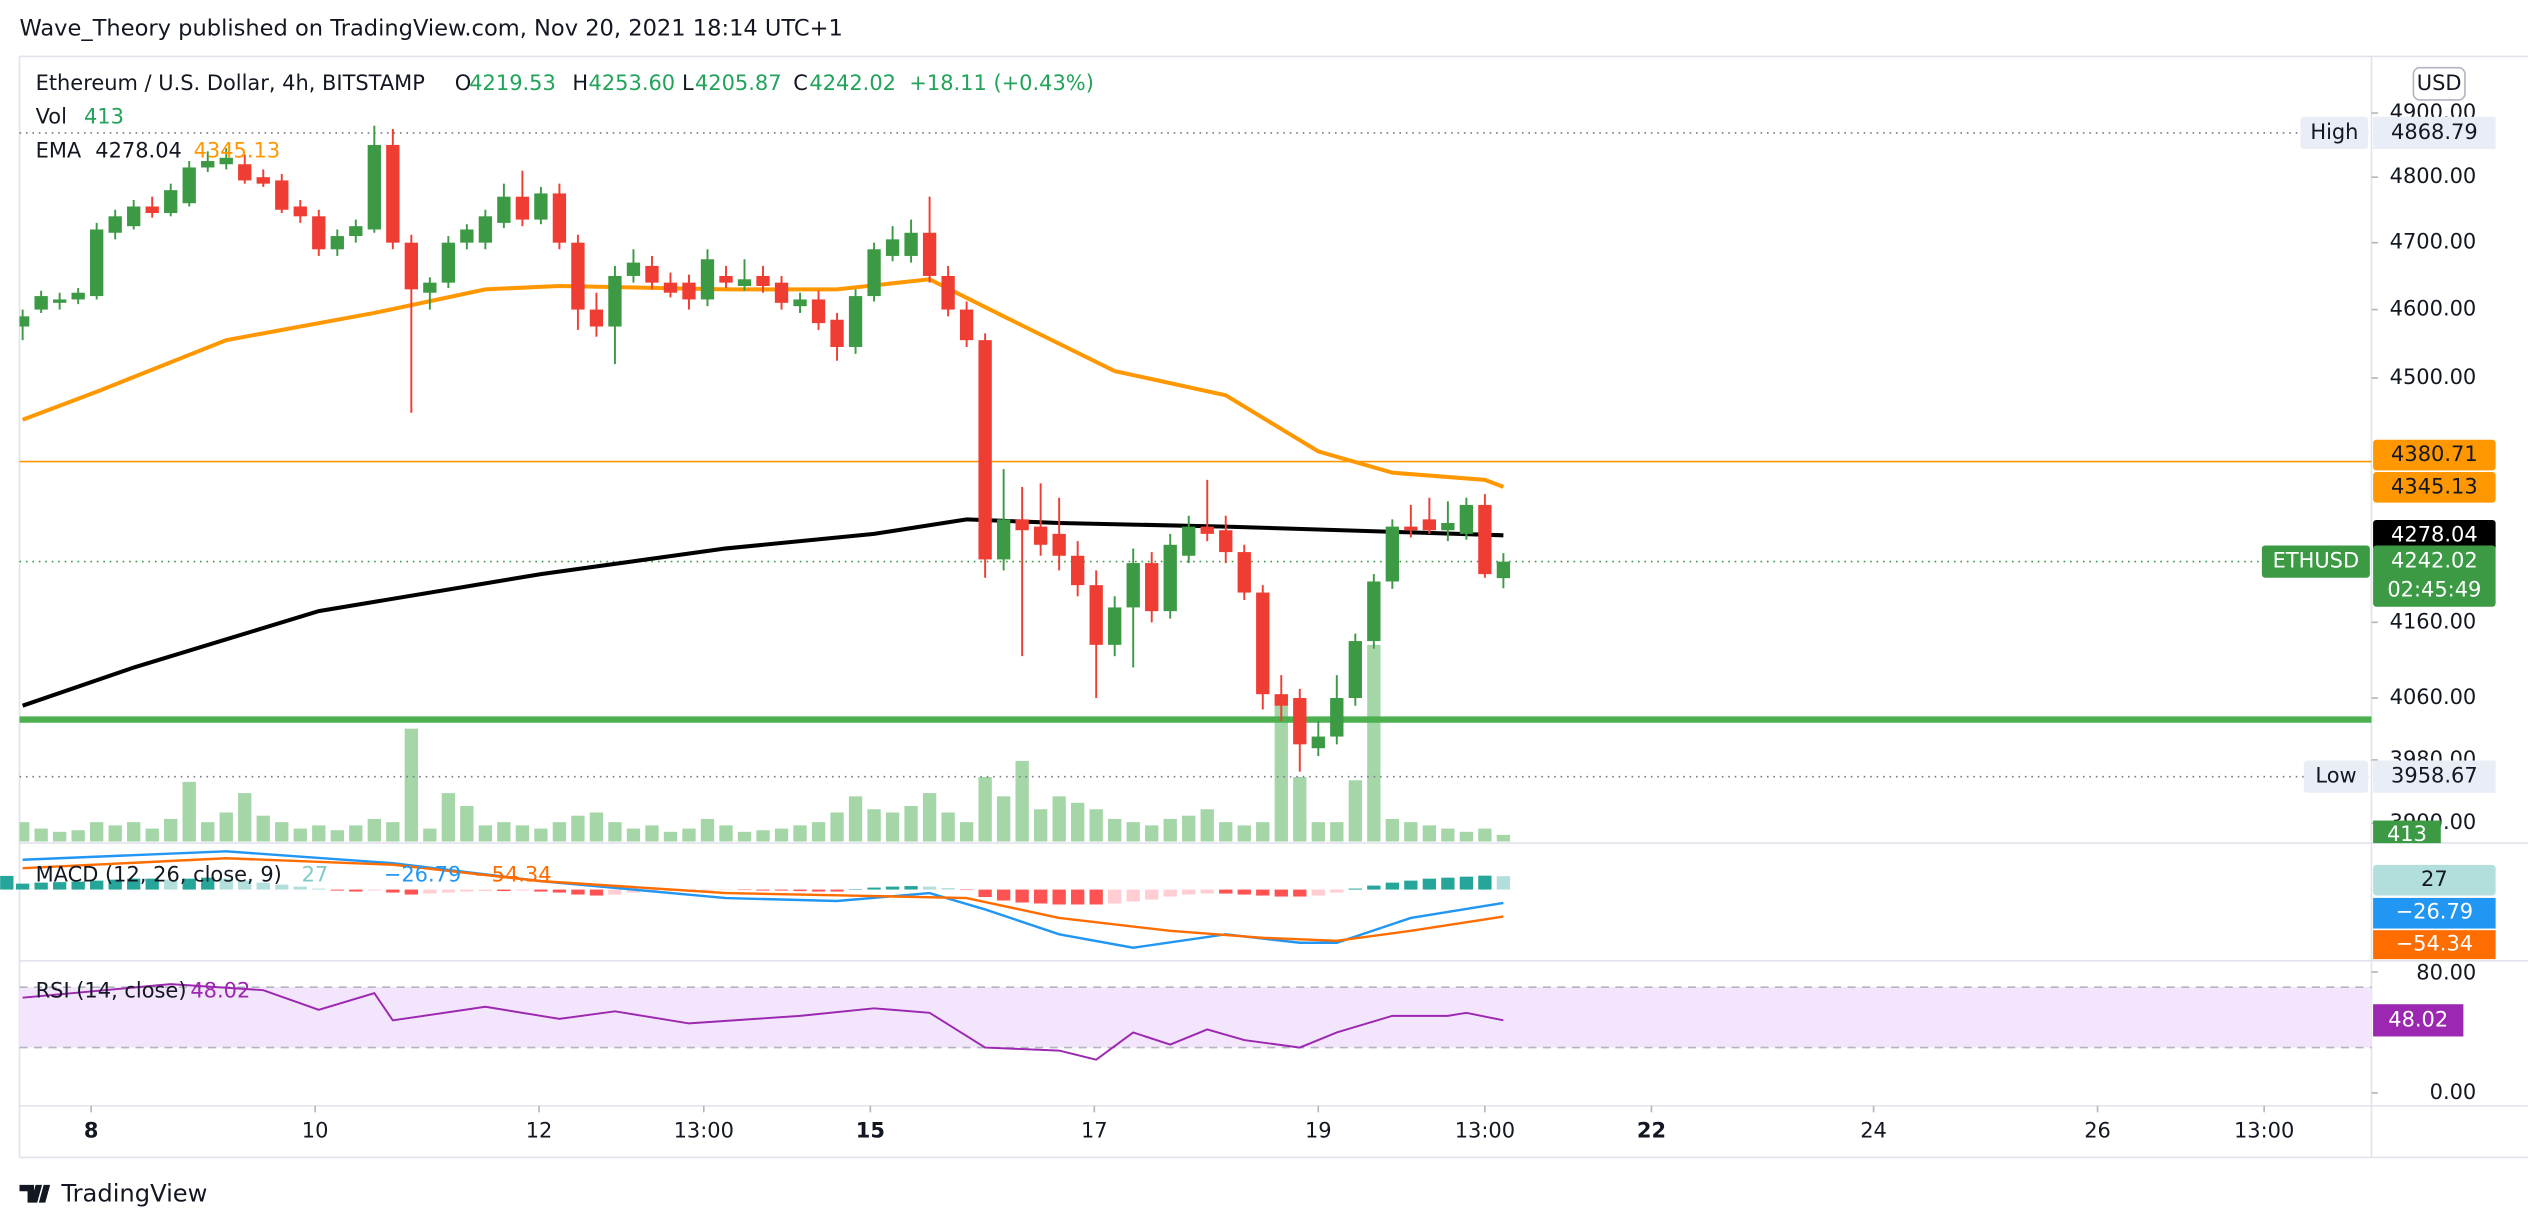  Describe the element at coordinates (1318, 1131) in the screenshot. I see `x-tick-label: 19` at that location.